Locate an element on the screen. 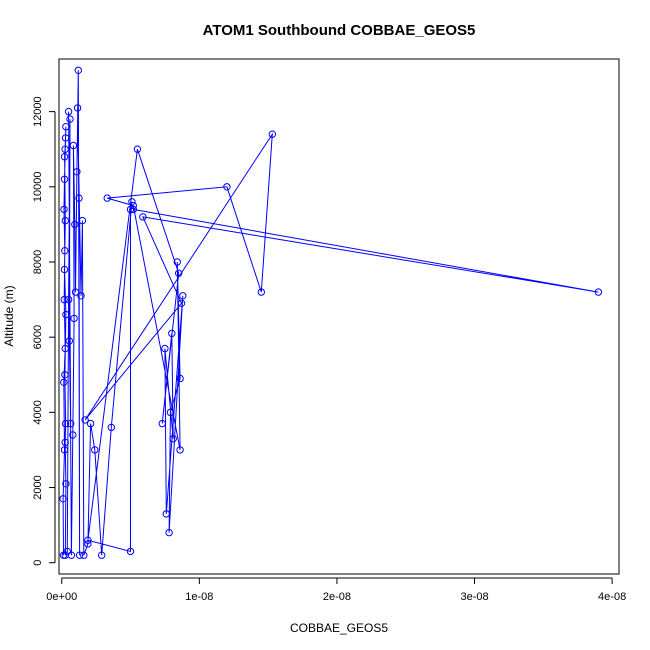 The height and width of the screenshot is (650, 650). chart-title: ATOM1 Southbound COBBAE_GEOS5 is located at coordinates (339, 30).